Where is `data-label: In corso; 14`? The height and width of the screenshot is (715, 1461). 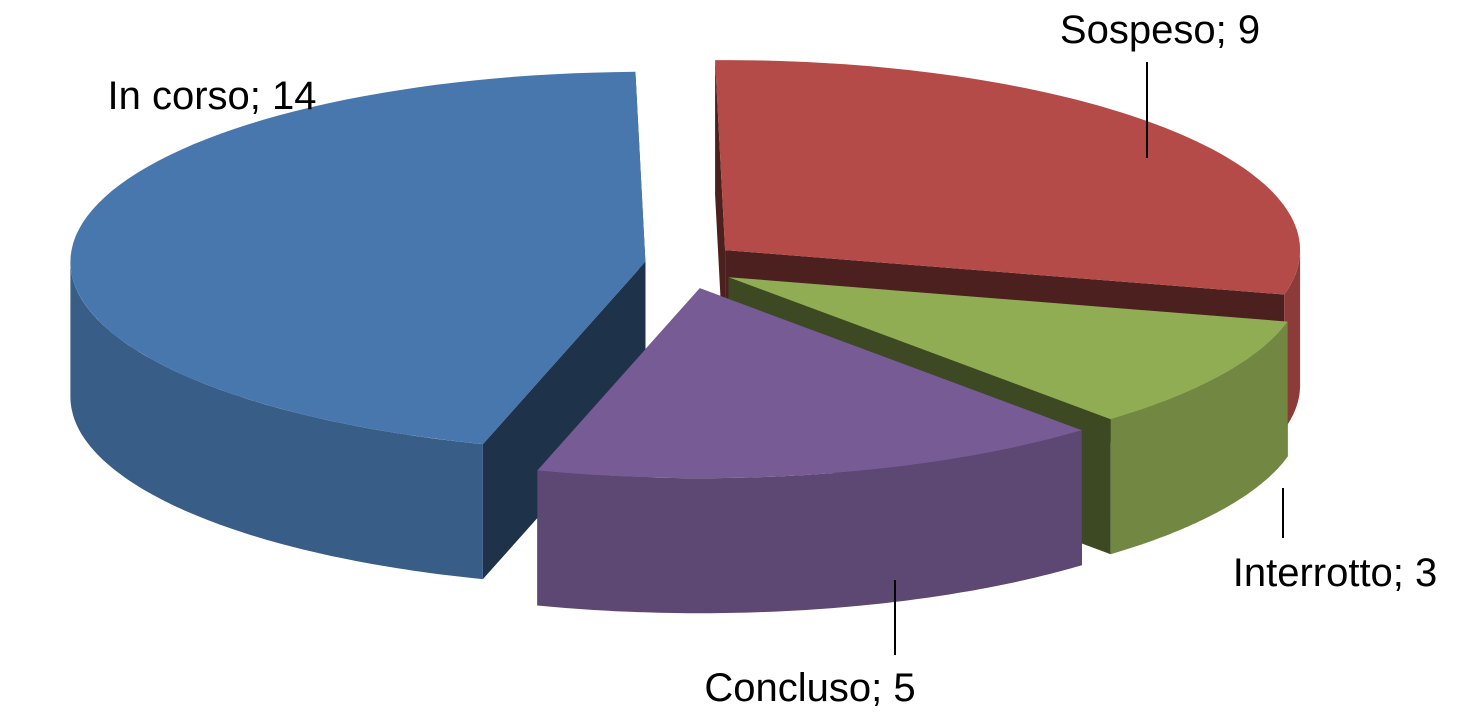 data-label: In corso; 14 is located at coordinates (211, 96).